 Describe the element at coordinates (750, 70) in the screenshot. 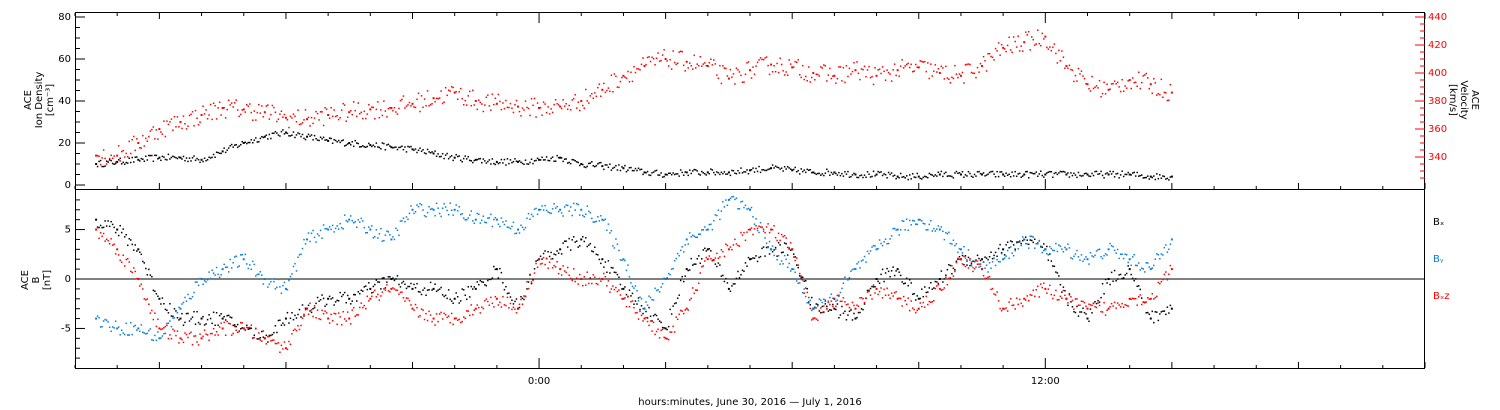

I see `velocity-point` at that location.